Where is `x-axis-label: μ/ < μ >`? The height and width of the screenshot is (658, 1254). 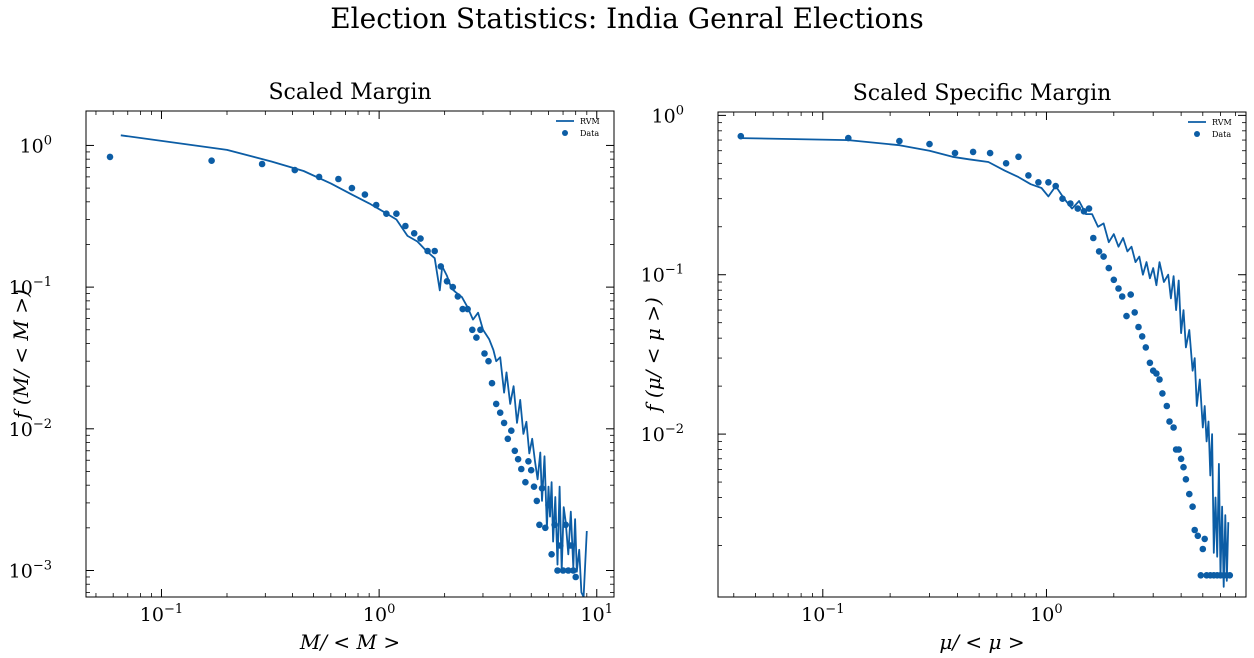
x-axis-label: μ/ < μ > is located at coordinates (981, 642).